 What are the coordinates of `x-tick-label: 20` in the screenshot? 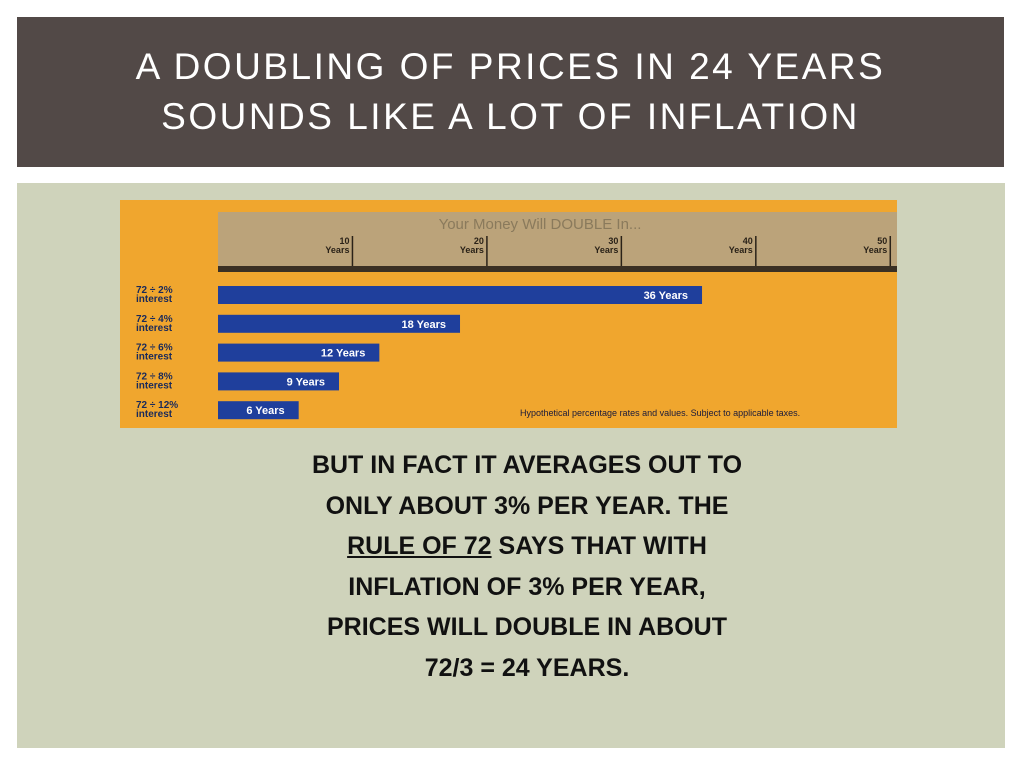 It's located at (479, 241).